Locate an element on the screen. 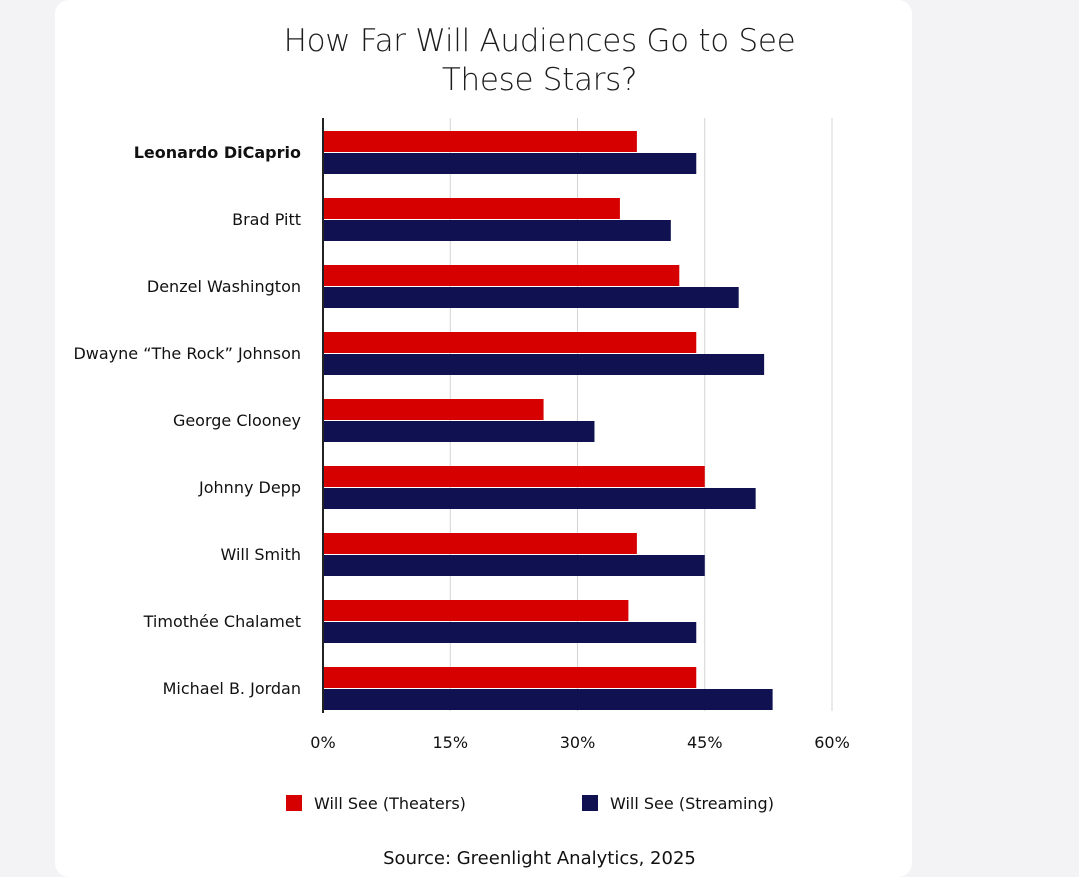 The image size is (1079, 877). x-tick-label: 15% is located at coordinates (450, 742).